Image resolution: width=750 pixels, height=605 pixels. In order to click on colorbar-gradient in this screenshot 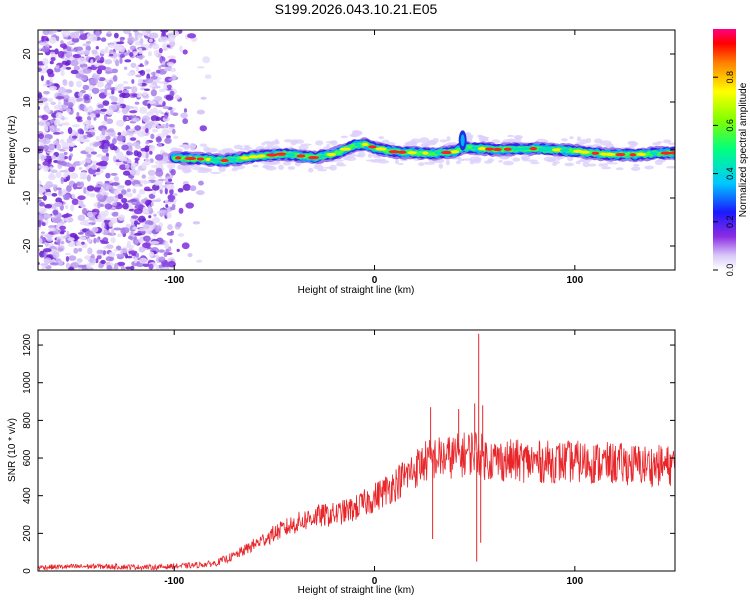, I will do `click(724, 149)`.